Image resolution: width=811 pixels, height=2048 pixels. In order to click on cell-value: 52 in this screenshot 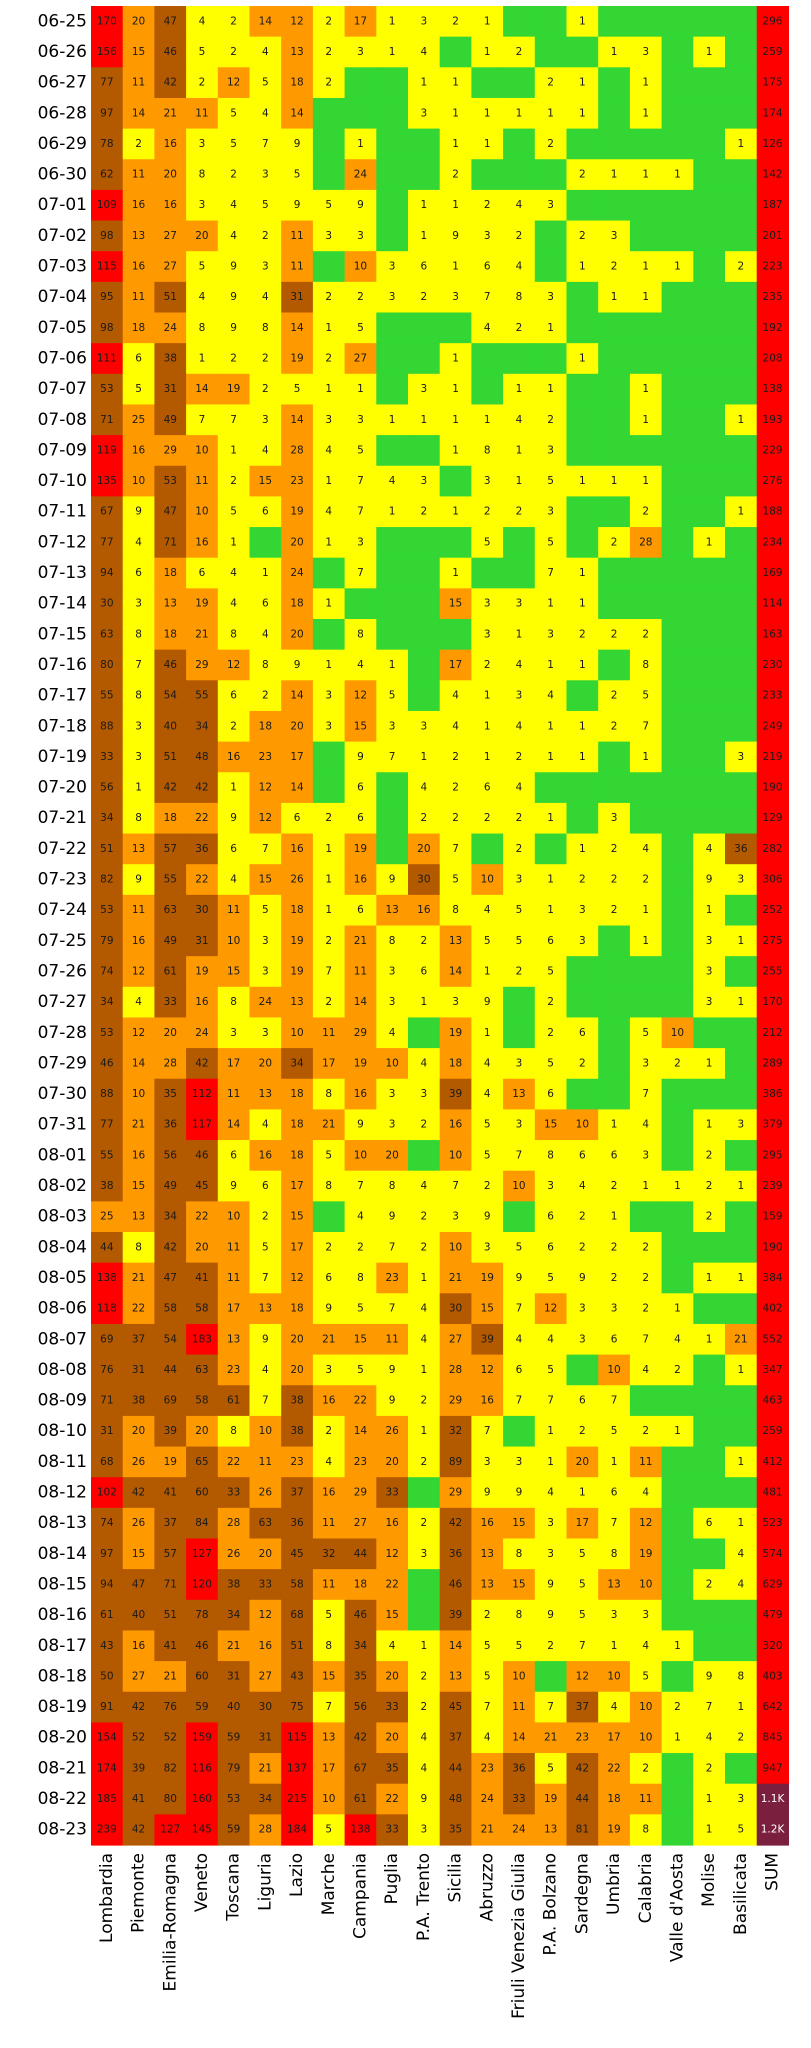, I will do `click(138, 1738)`.